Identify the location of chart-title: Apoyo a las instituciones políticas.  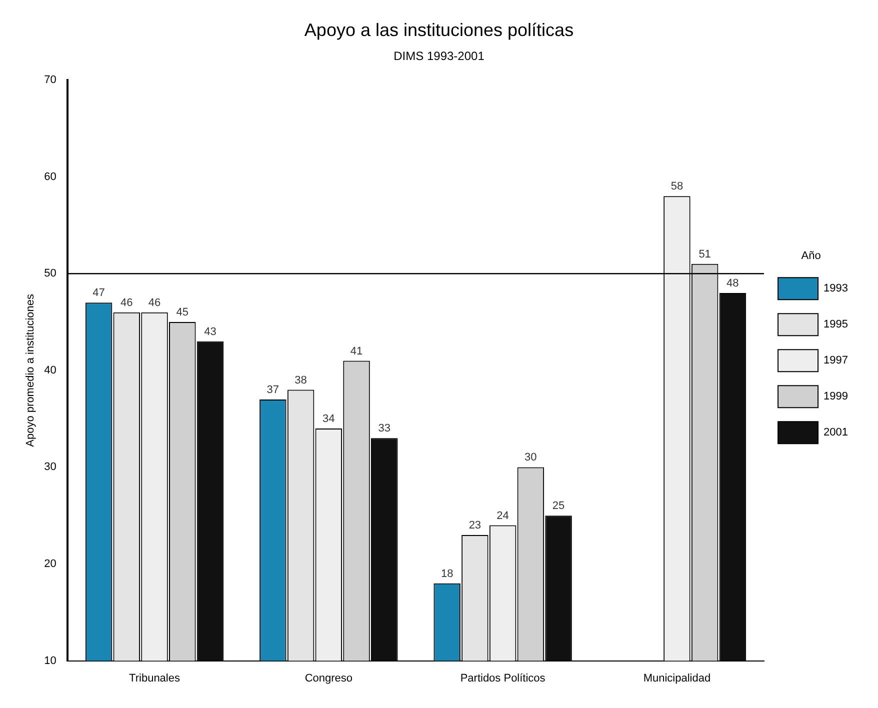
(439, 30).